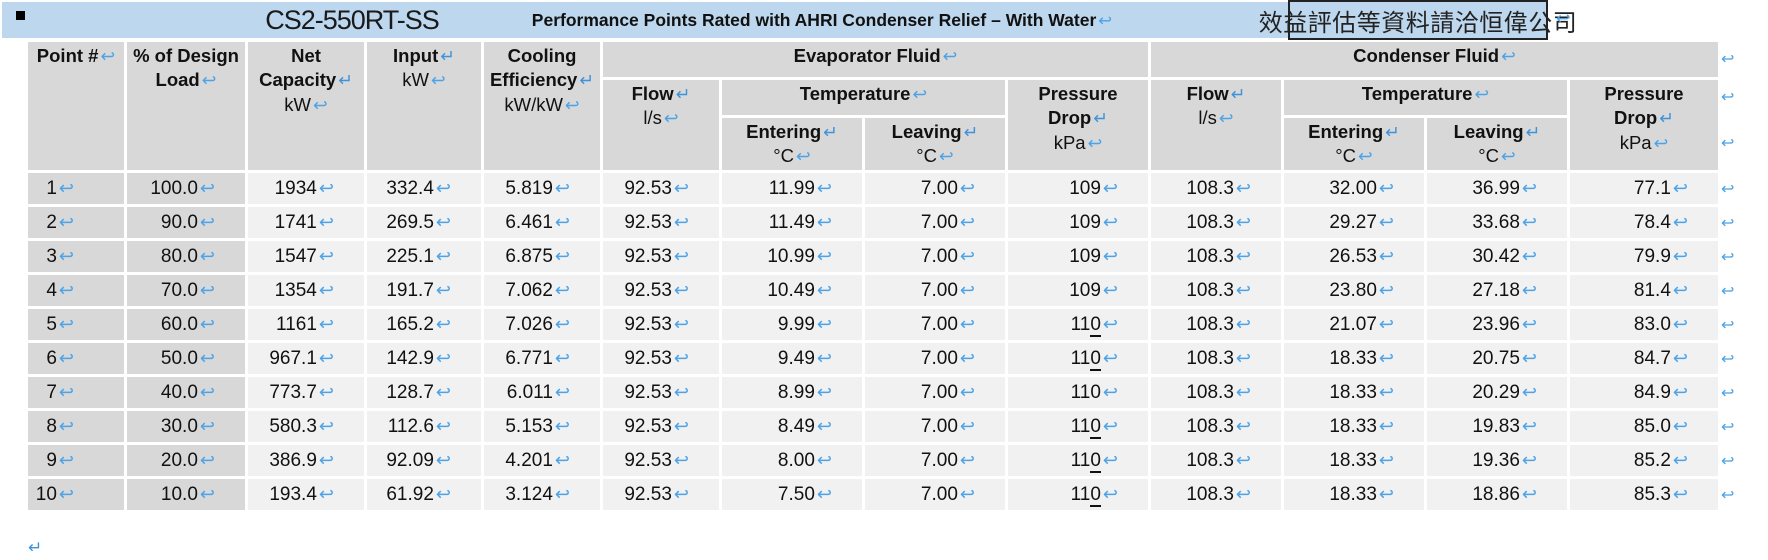 Image resolution: width=1768 pixels, height=560 pixels. Describe the element at coordinates (1216, 125) in the screenshot. I see `col-header-cond-flow: Flow ↵ l/s ↩` at that location.